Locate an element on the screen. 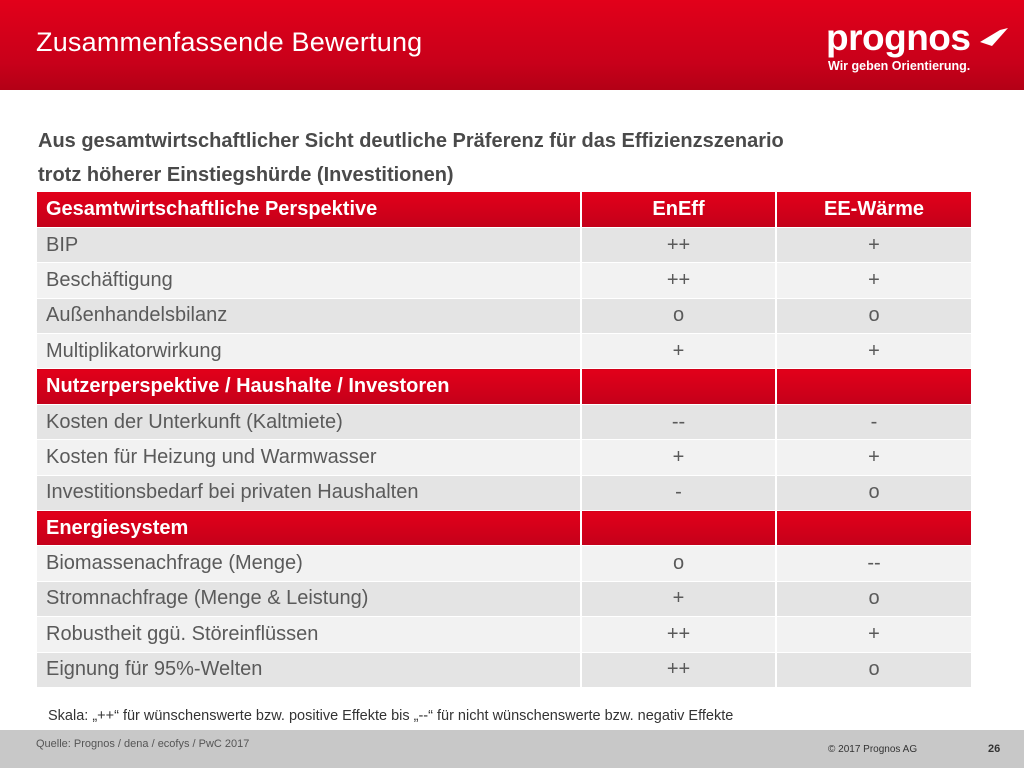 The image size is (1024, 768). logo-tagline: Wir geben Orientierung. is located at coordinates (899, 66).